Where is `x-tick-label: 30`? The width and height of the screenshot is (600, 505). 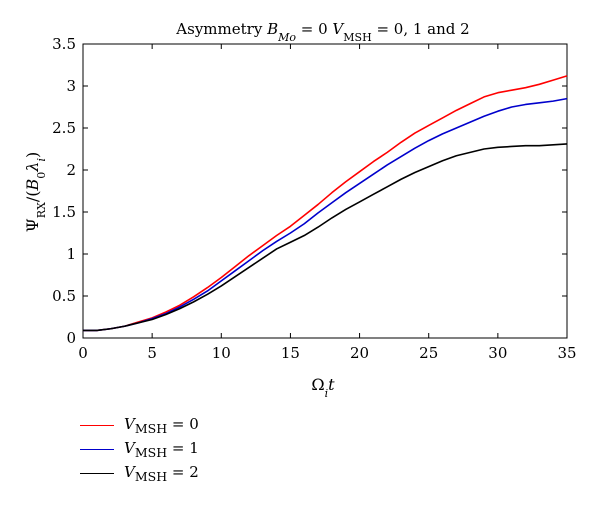 x-tick-label: 30 is located at coordinates (497, 353).